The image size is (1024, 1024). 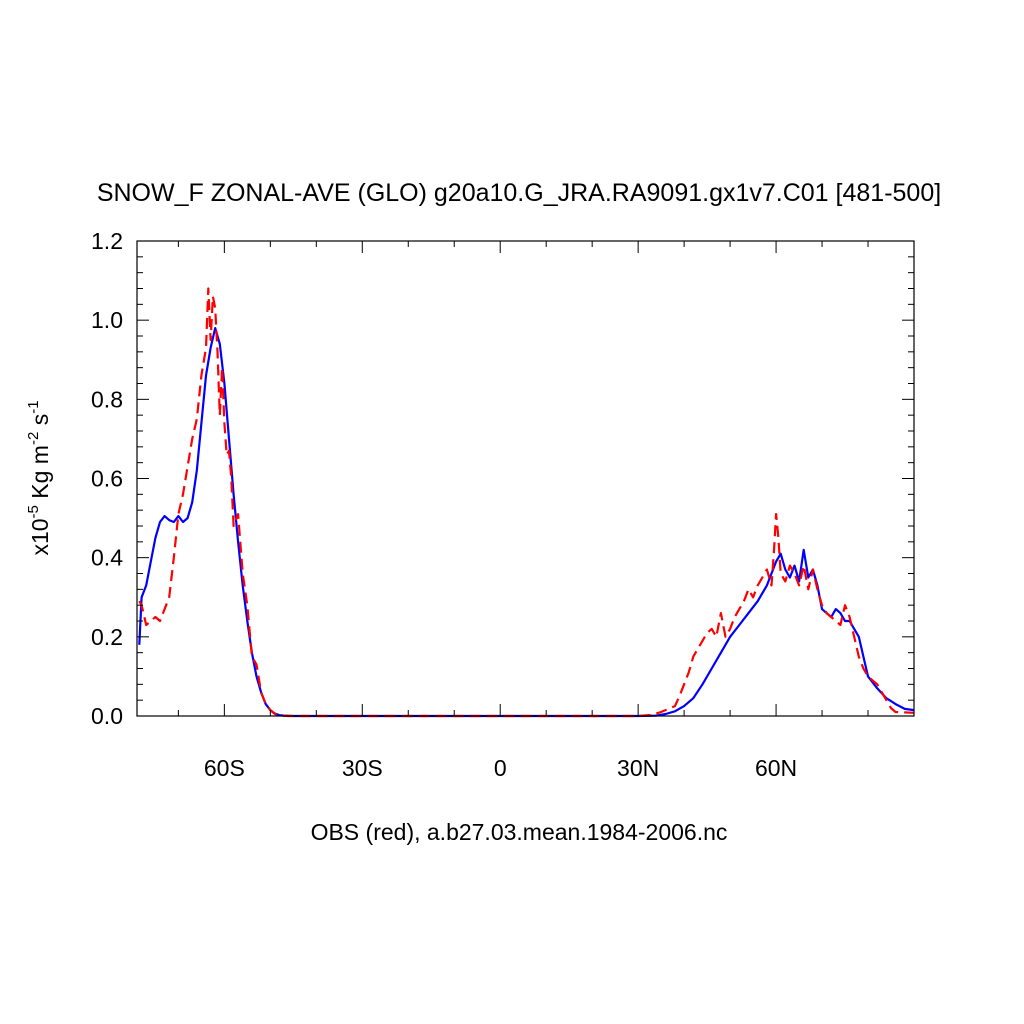 What do you see at coordinates (107, 479) in the screenshot?
I see `y-tick-label: 0.6` at bounding box center [107, 479].